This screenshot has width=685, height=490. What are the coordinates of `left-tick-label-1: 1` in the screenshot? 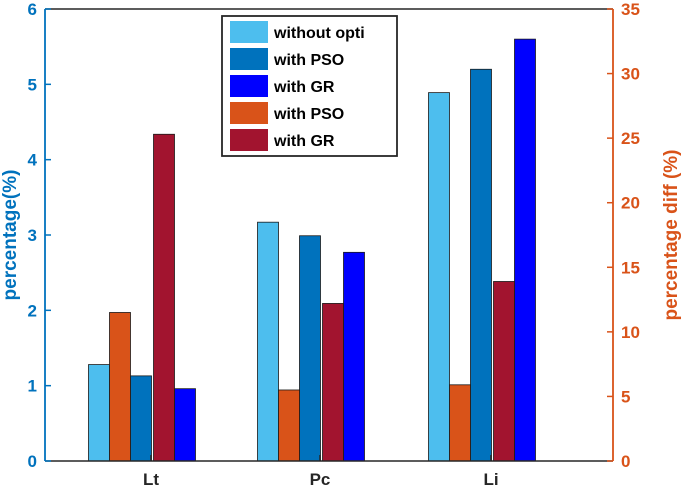 It's located at (32, 386).